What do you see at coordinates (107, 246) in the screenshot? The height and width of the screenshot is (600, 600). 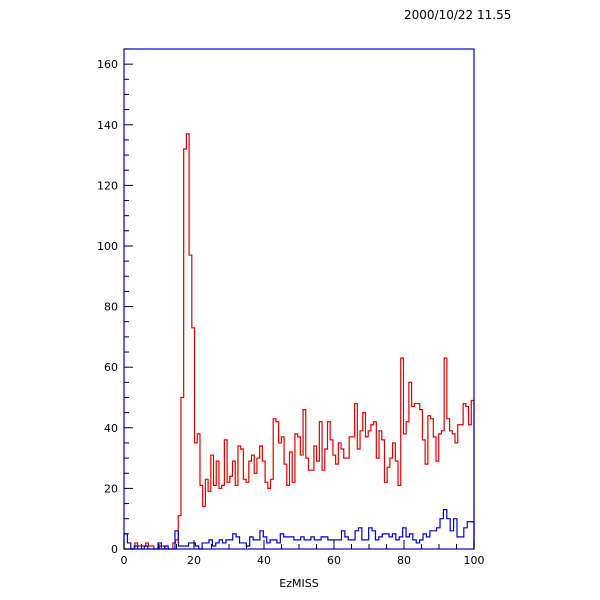 I see `y-tick-label: 100` at bounding box center [107, 246].